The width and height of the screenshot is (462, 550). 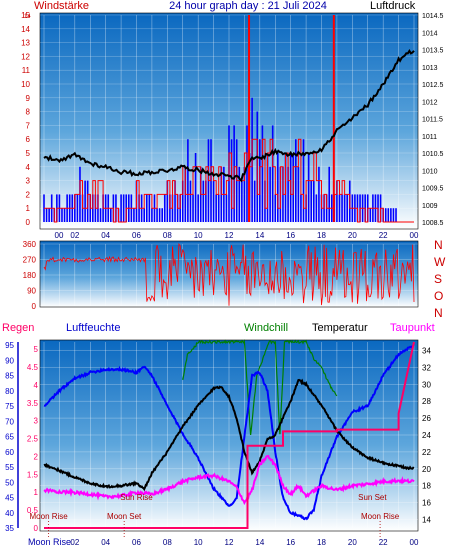 I want to click on humidity-tick-label: 75, so click(x=9, y=406).